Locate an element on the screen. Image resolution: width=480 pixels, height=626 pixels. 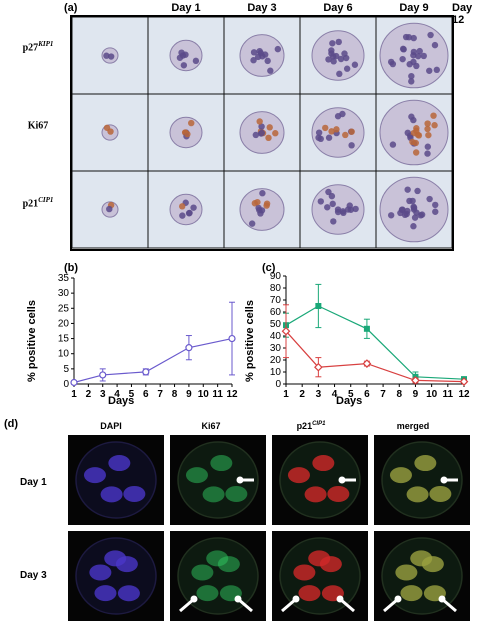
row-label-day1: Day 1 is located at coordinates (33, 482).